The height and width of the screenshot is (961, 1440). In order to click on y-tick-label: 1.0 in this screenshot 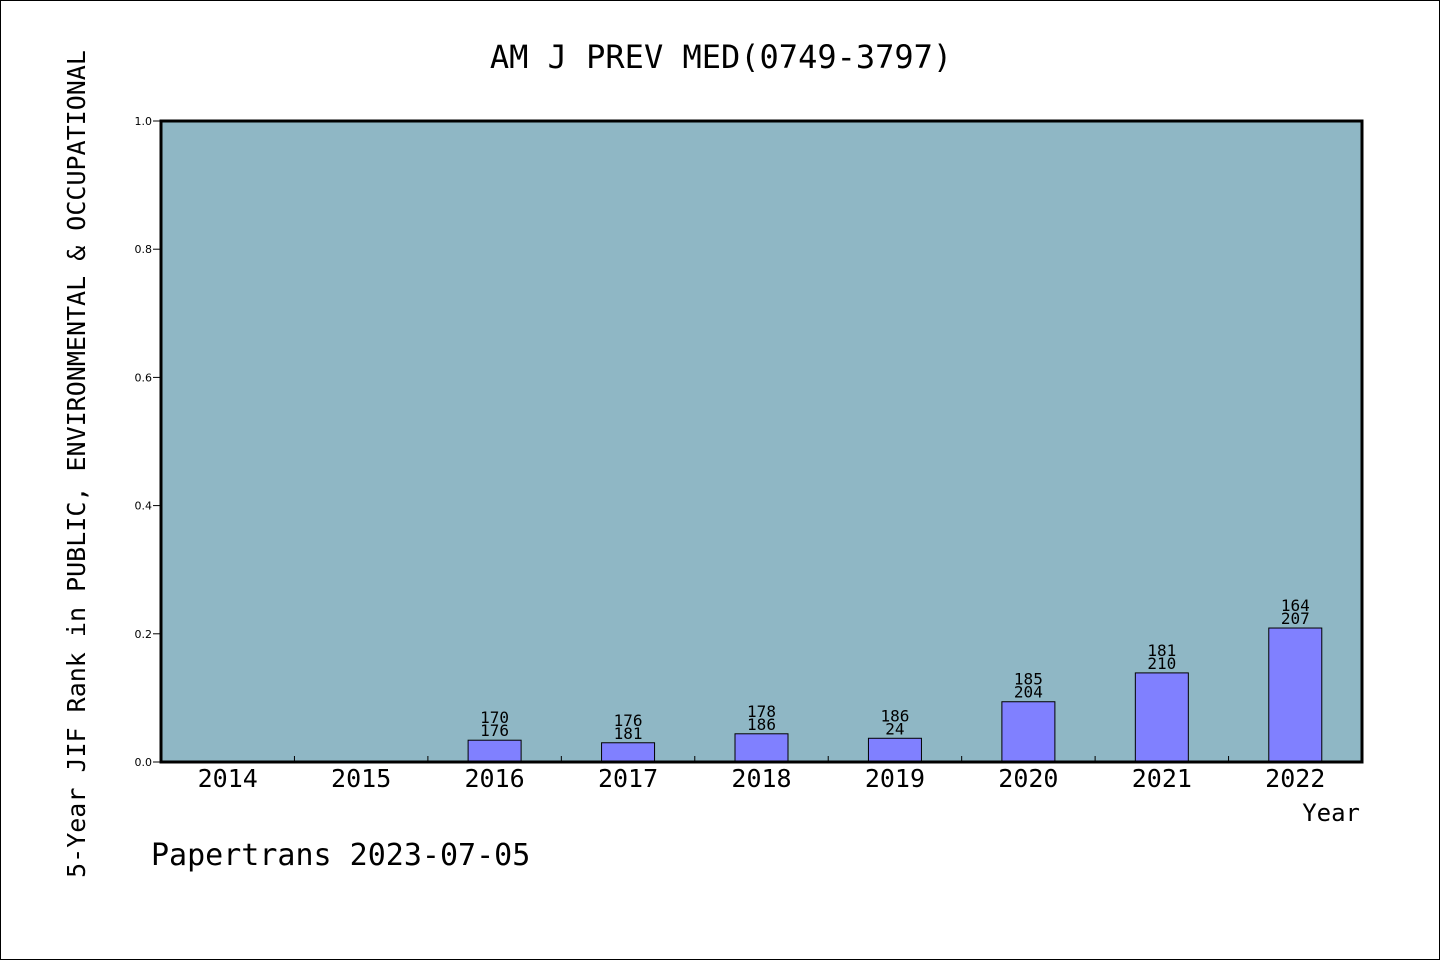, I will do `click(144, 121)`.